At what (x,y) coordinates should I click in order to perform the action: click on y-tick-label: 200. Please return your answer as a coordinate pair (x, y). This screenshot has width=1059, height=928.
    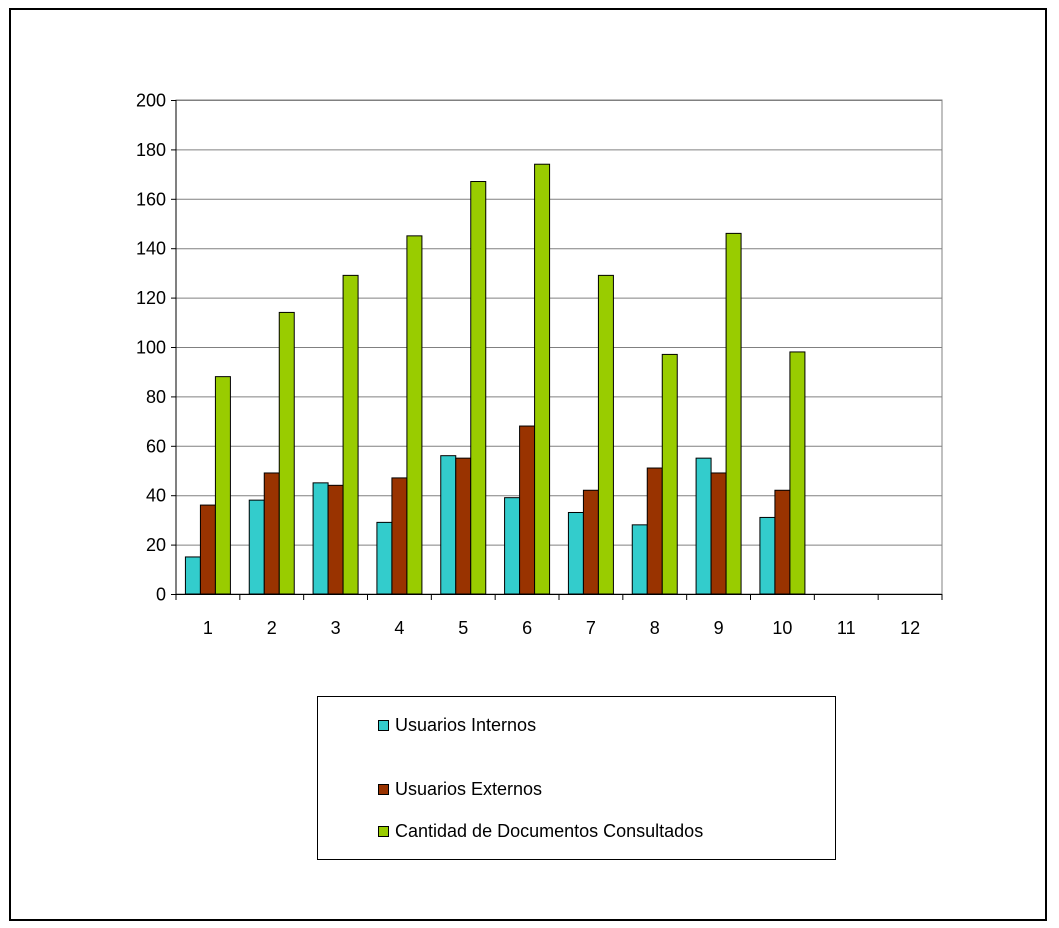
    Looking at the image, I should click on (151, 101).